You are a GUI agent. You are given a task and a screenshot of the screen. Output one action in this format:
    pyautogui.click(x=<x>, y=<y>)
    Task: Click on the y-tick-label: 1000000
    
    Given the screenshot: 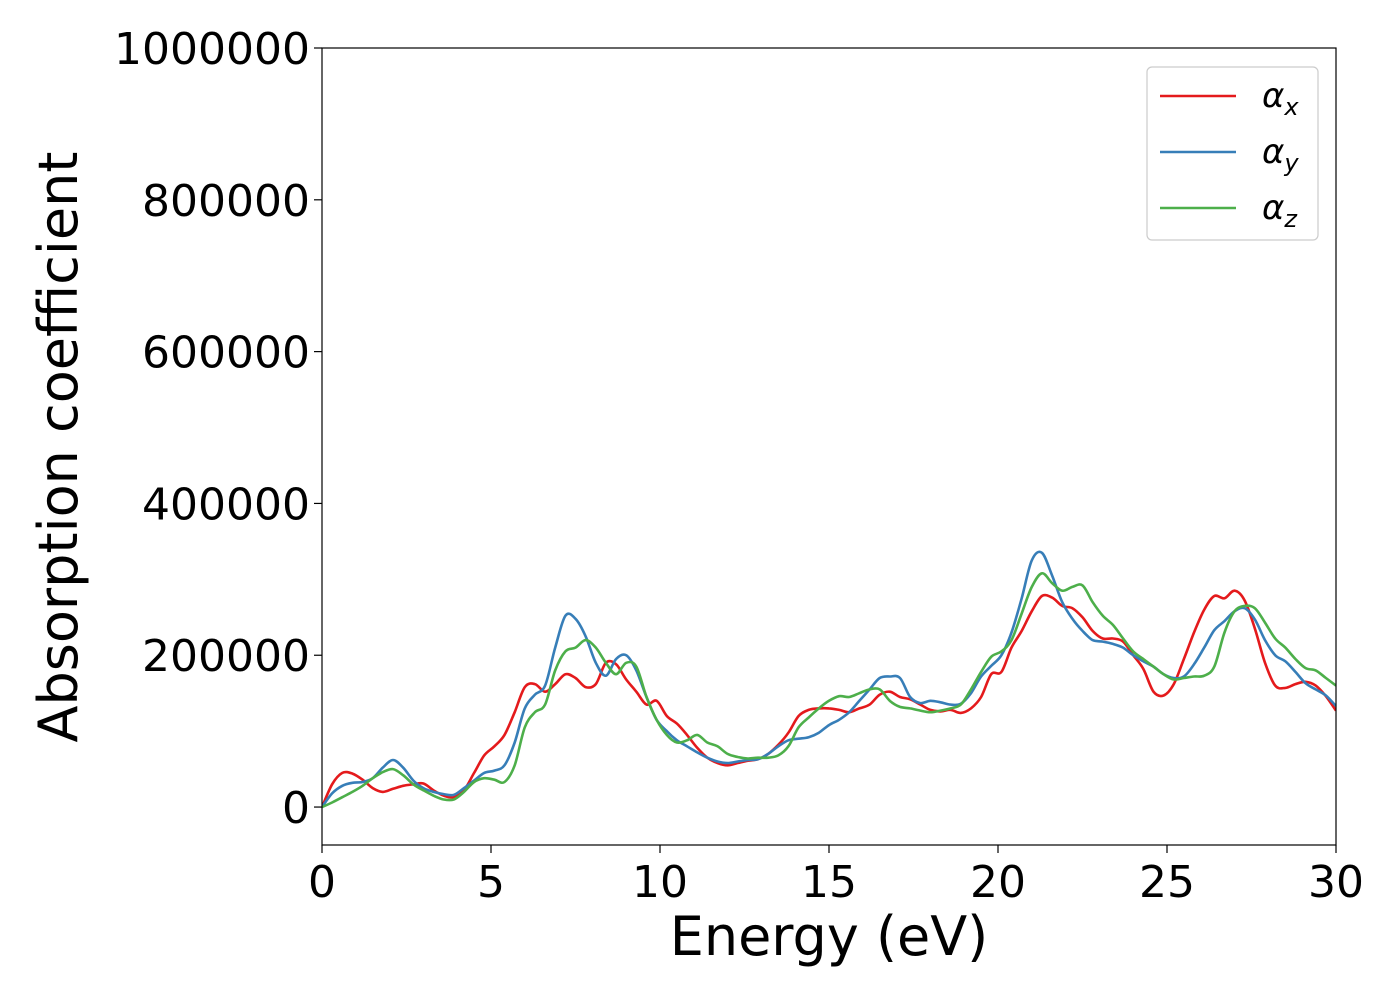 What is the action you would take?
    pyautogui.click(x=212, y=49)
    